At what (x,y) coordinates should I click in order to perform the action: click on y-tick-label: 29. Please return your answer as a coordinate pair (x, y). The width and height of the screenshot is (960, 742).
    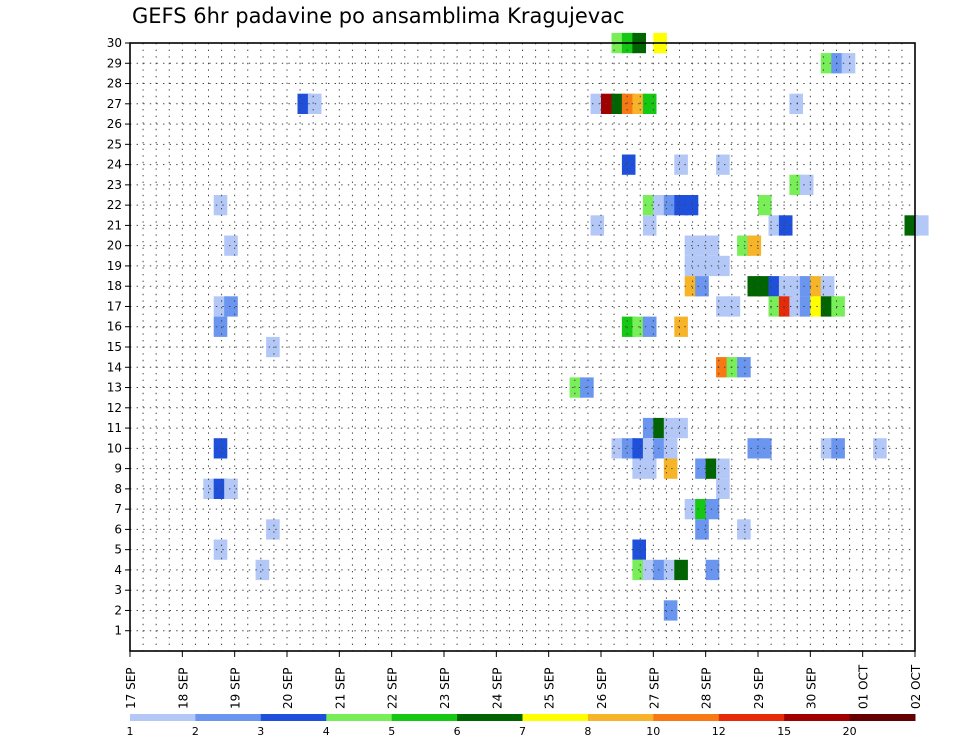
    Looking at the image, I should click on (114, 63).